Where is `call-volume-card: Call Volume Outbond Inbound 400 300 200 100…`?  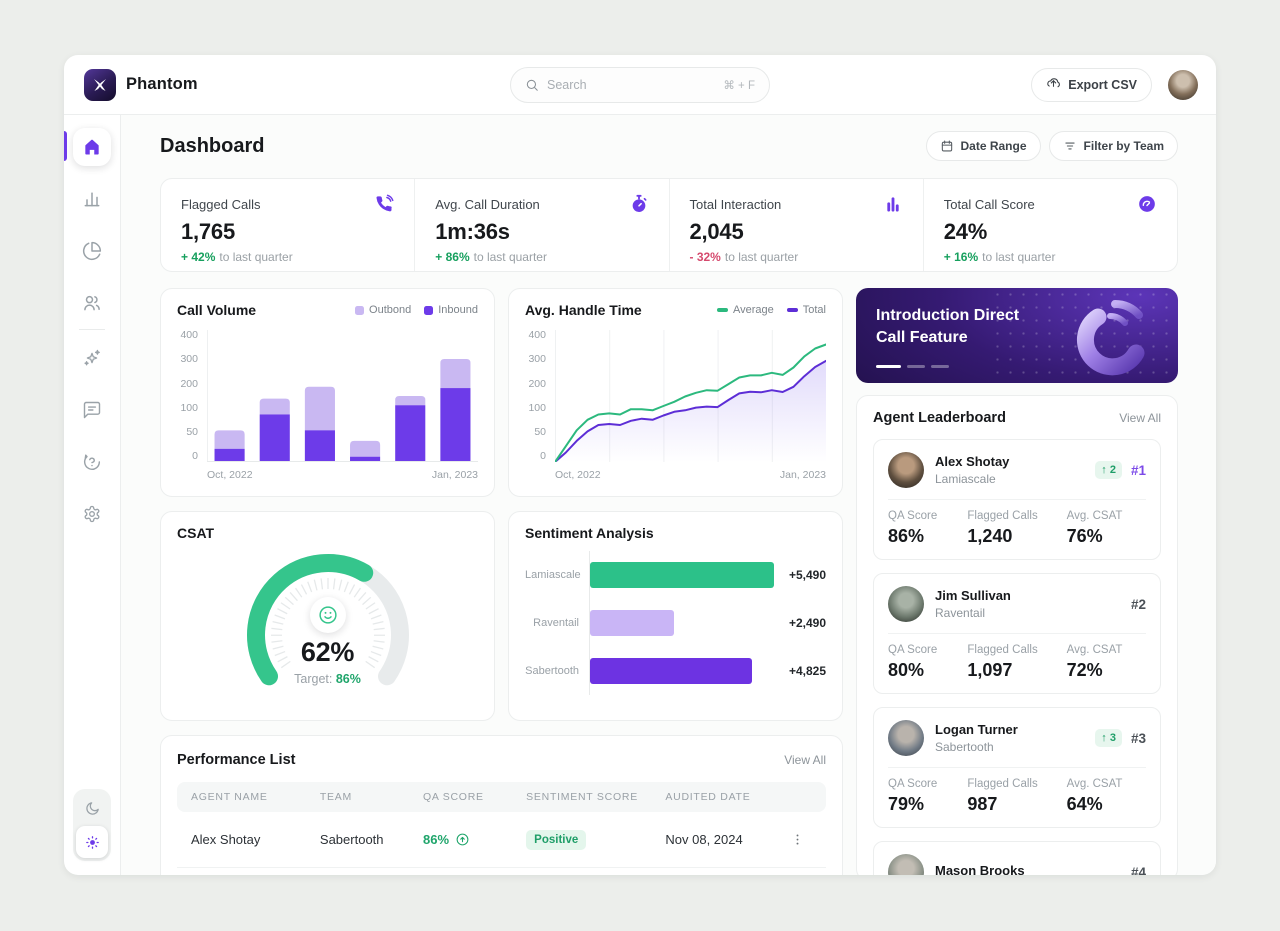 call-volume-card: Call Volume Outbond Inbound 400 300 200 100… is located at coordinates (327, 392).